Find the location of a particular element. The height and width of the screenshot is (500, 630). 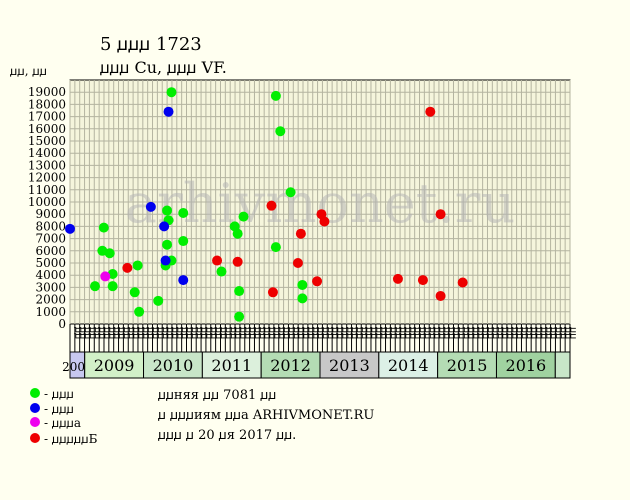

legend-dot-green is located at coordinates (35, 393).